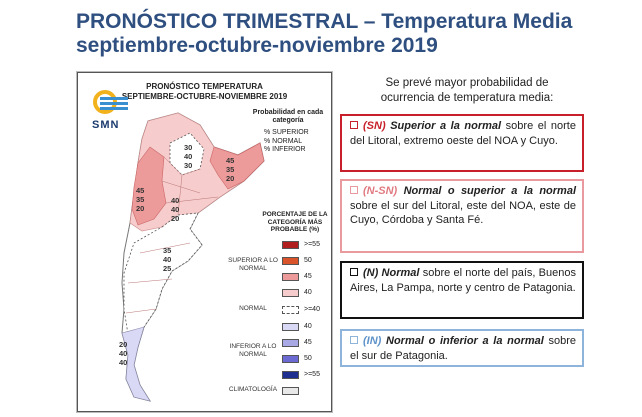  Describe the element at coordinates (465, 341) in the screenshot. I see `box-in-lead: Normal o inferior a la normal` at that location.